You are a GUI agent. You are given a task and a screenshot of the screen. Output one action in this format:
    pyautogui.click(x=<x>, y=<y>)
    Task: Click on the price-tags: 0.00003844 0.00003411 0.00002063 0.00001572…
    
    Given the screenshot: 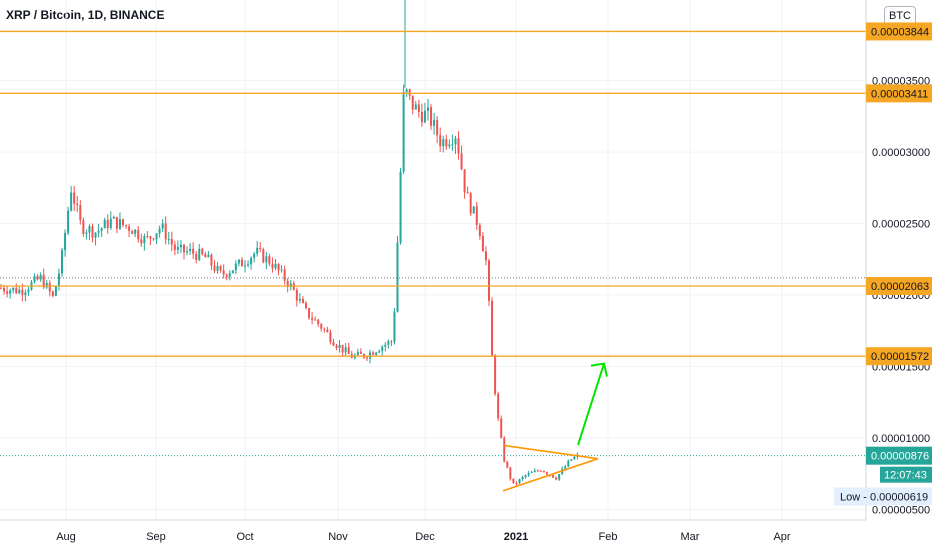 What is the action you would take?
    pyautogui.click(x=883, y=264)
    